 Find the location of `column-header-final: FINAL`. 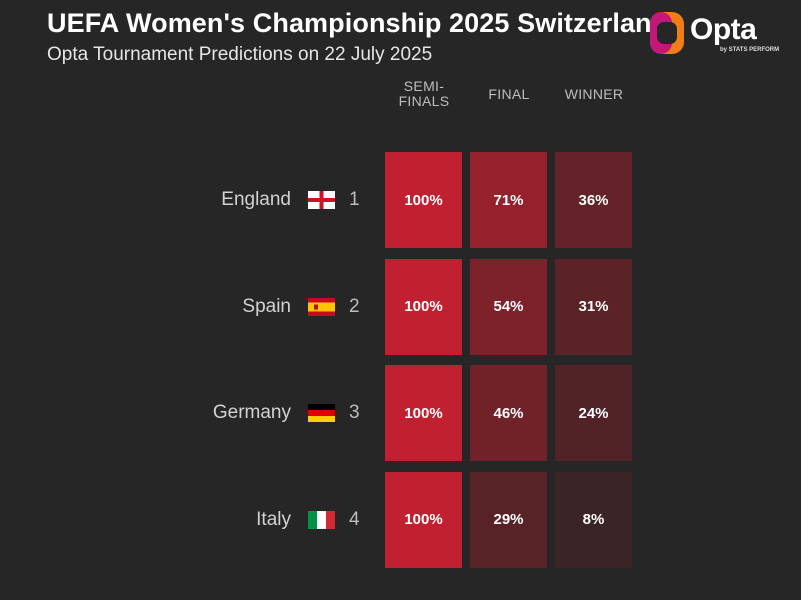

column-header-final: FINAL is located at coordinates (509, 94).